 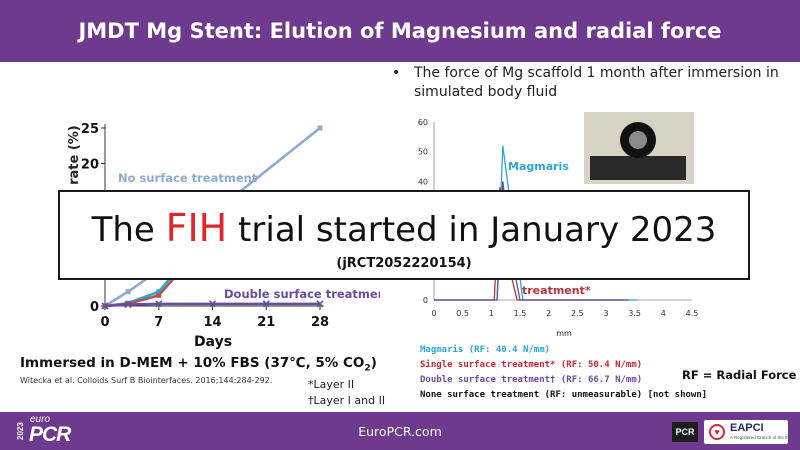 I want to click on elution-y-tick-label: 0, so click(x=94, y=307).